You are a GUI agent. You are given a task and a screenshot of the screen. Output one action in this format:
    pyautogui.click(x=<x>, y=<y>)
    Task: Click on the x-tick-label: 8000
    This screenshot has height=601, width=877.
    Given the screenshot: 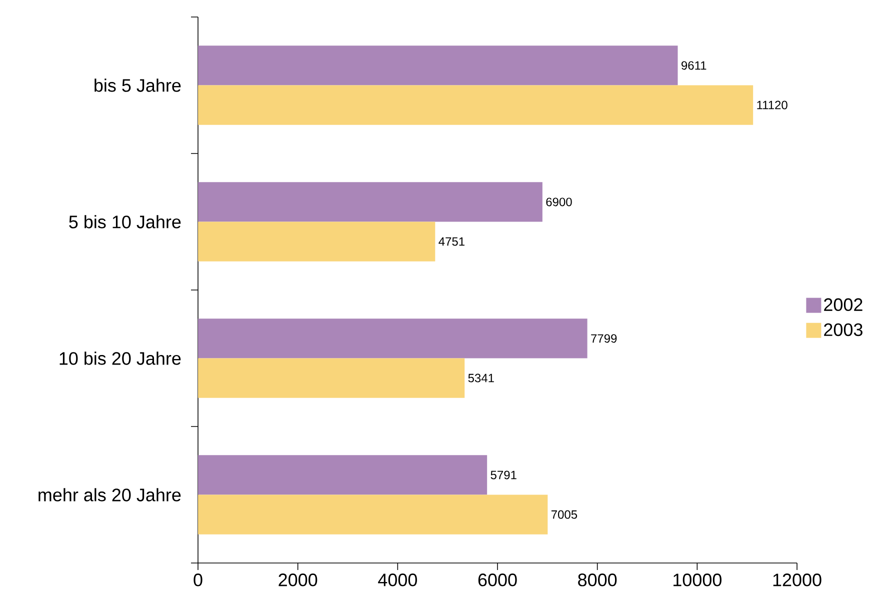 What is the action you would take?
    pyautogui.click(x=597, y=580)
    